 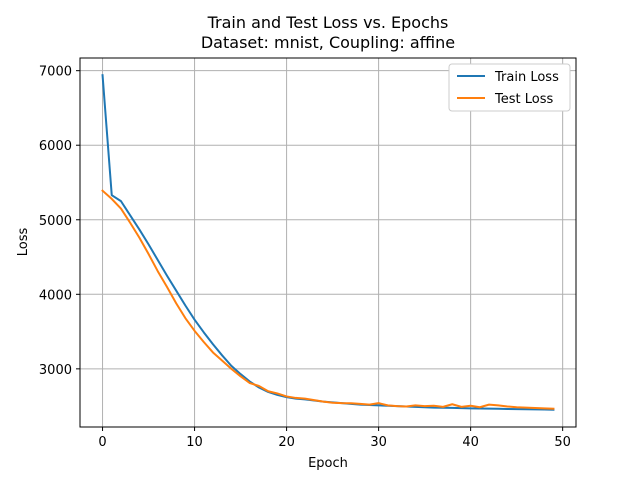 I want to click on legend-label-train-loss: Train Loss, so click(x=526, y=77).